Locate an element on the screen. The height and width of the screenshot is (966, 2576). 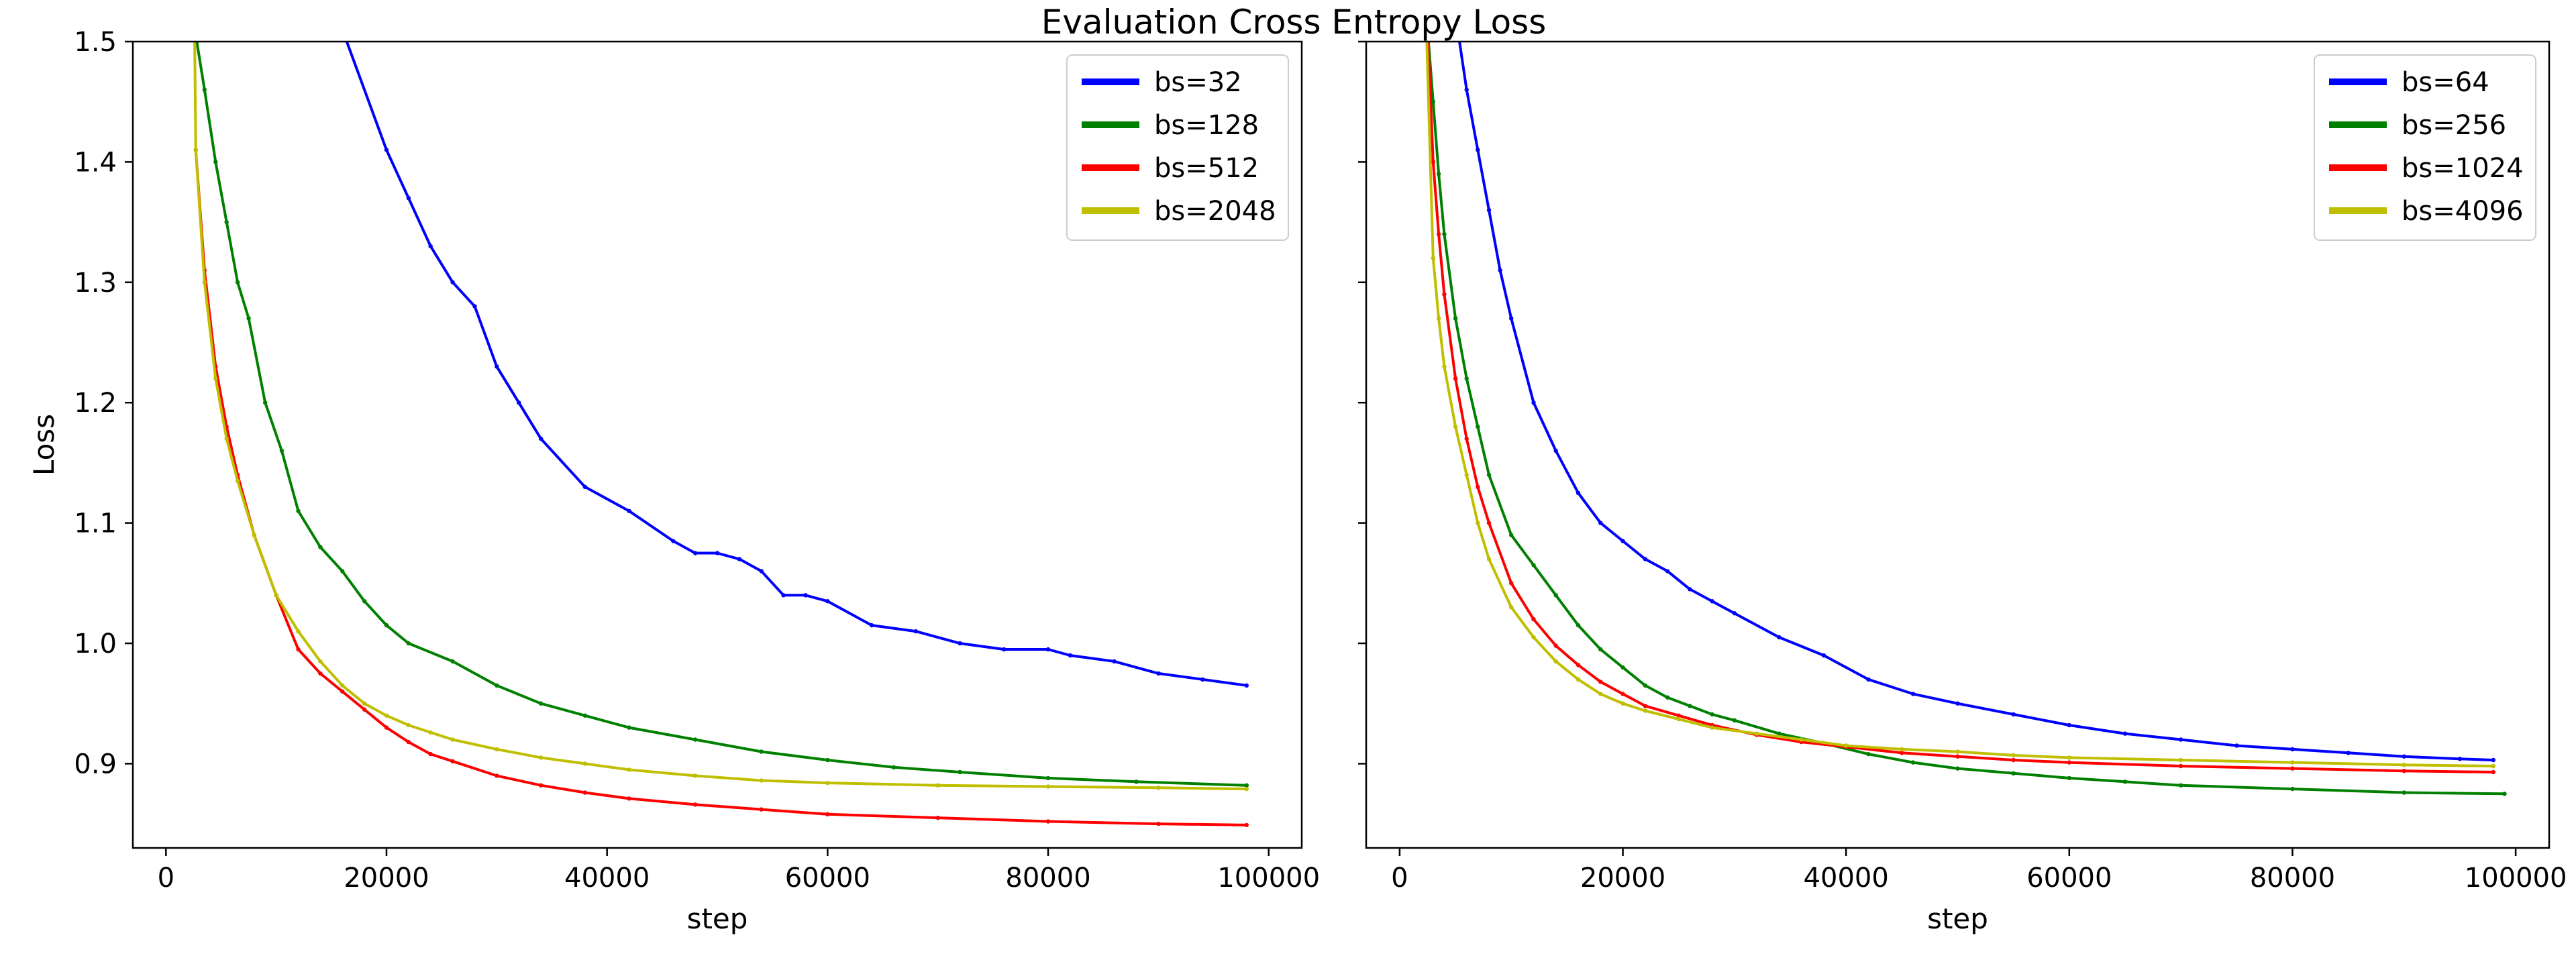
y-tick-label: 1.4 is located at coordinates (95, 162).